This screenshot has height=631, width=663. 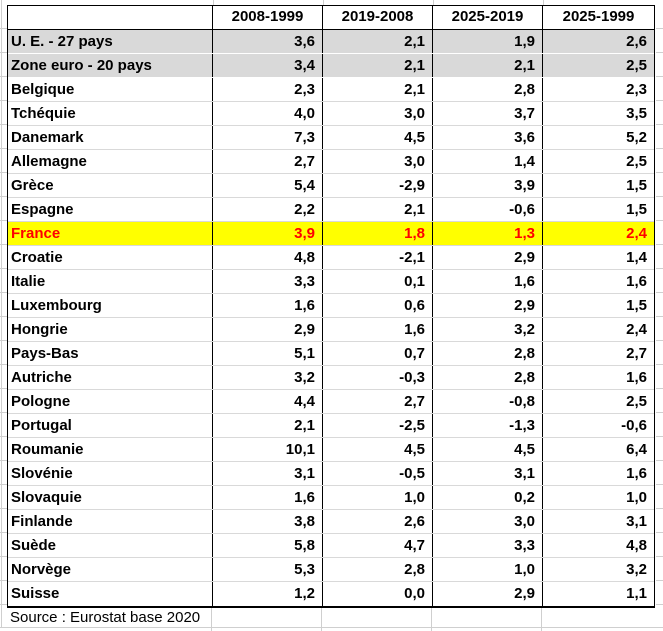 I want to click on value-cell-2025-1999: 3,1, so click(x=636, y=521).